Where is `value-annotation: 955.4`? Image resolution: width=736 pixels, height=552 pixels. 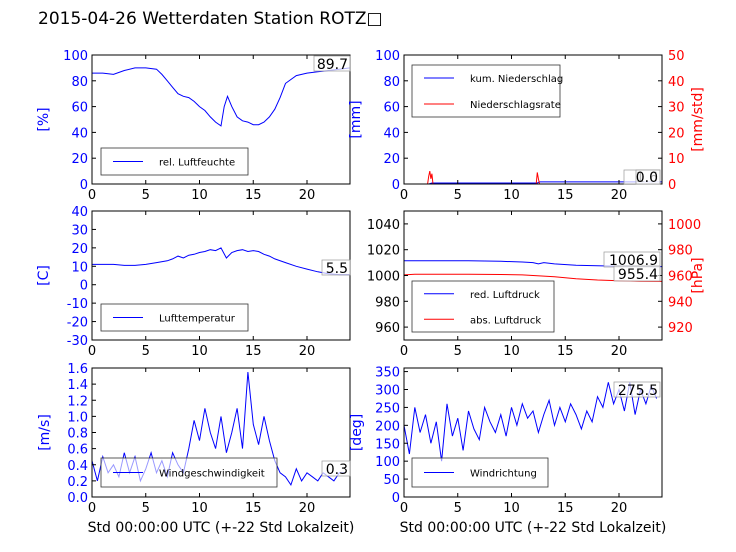 value-annotation: 955.4 is located at coordinates (638, 275).